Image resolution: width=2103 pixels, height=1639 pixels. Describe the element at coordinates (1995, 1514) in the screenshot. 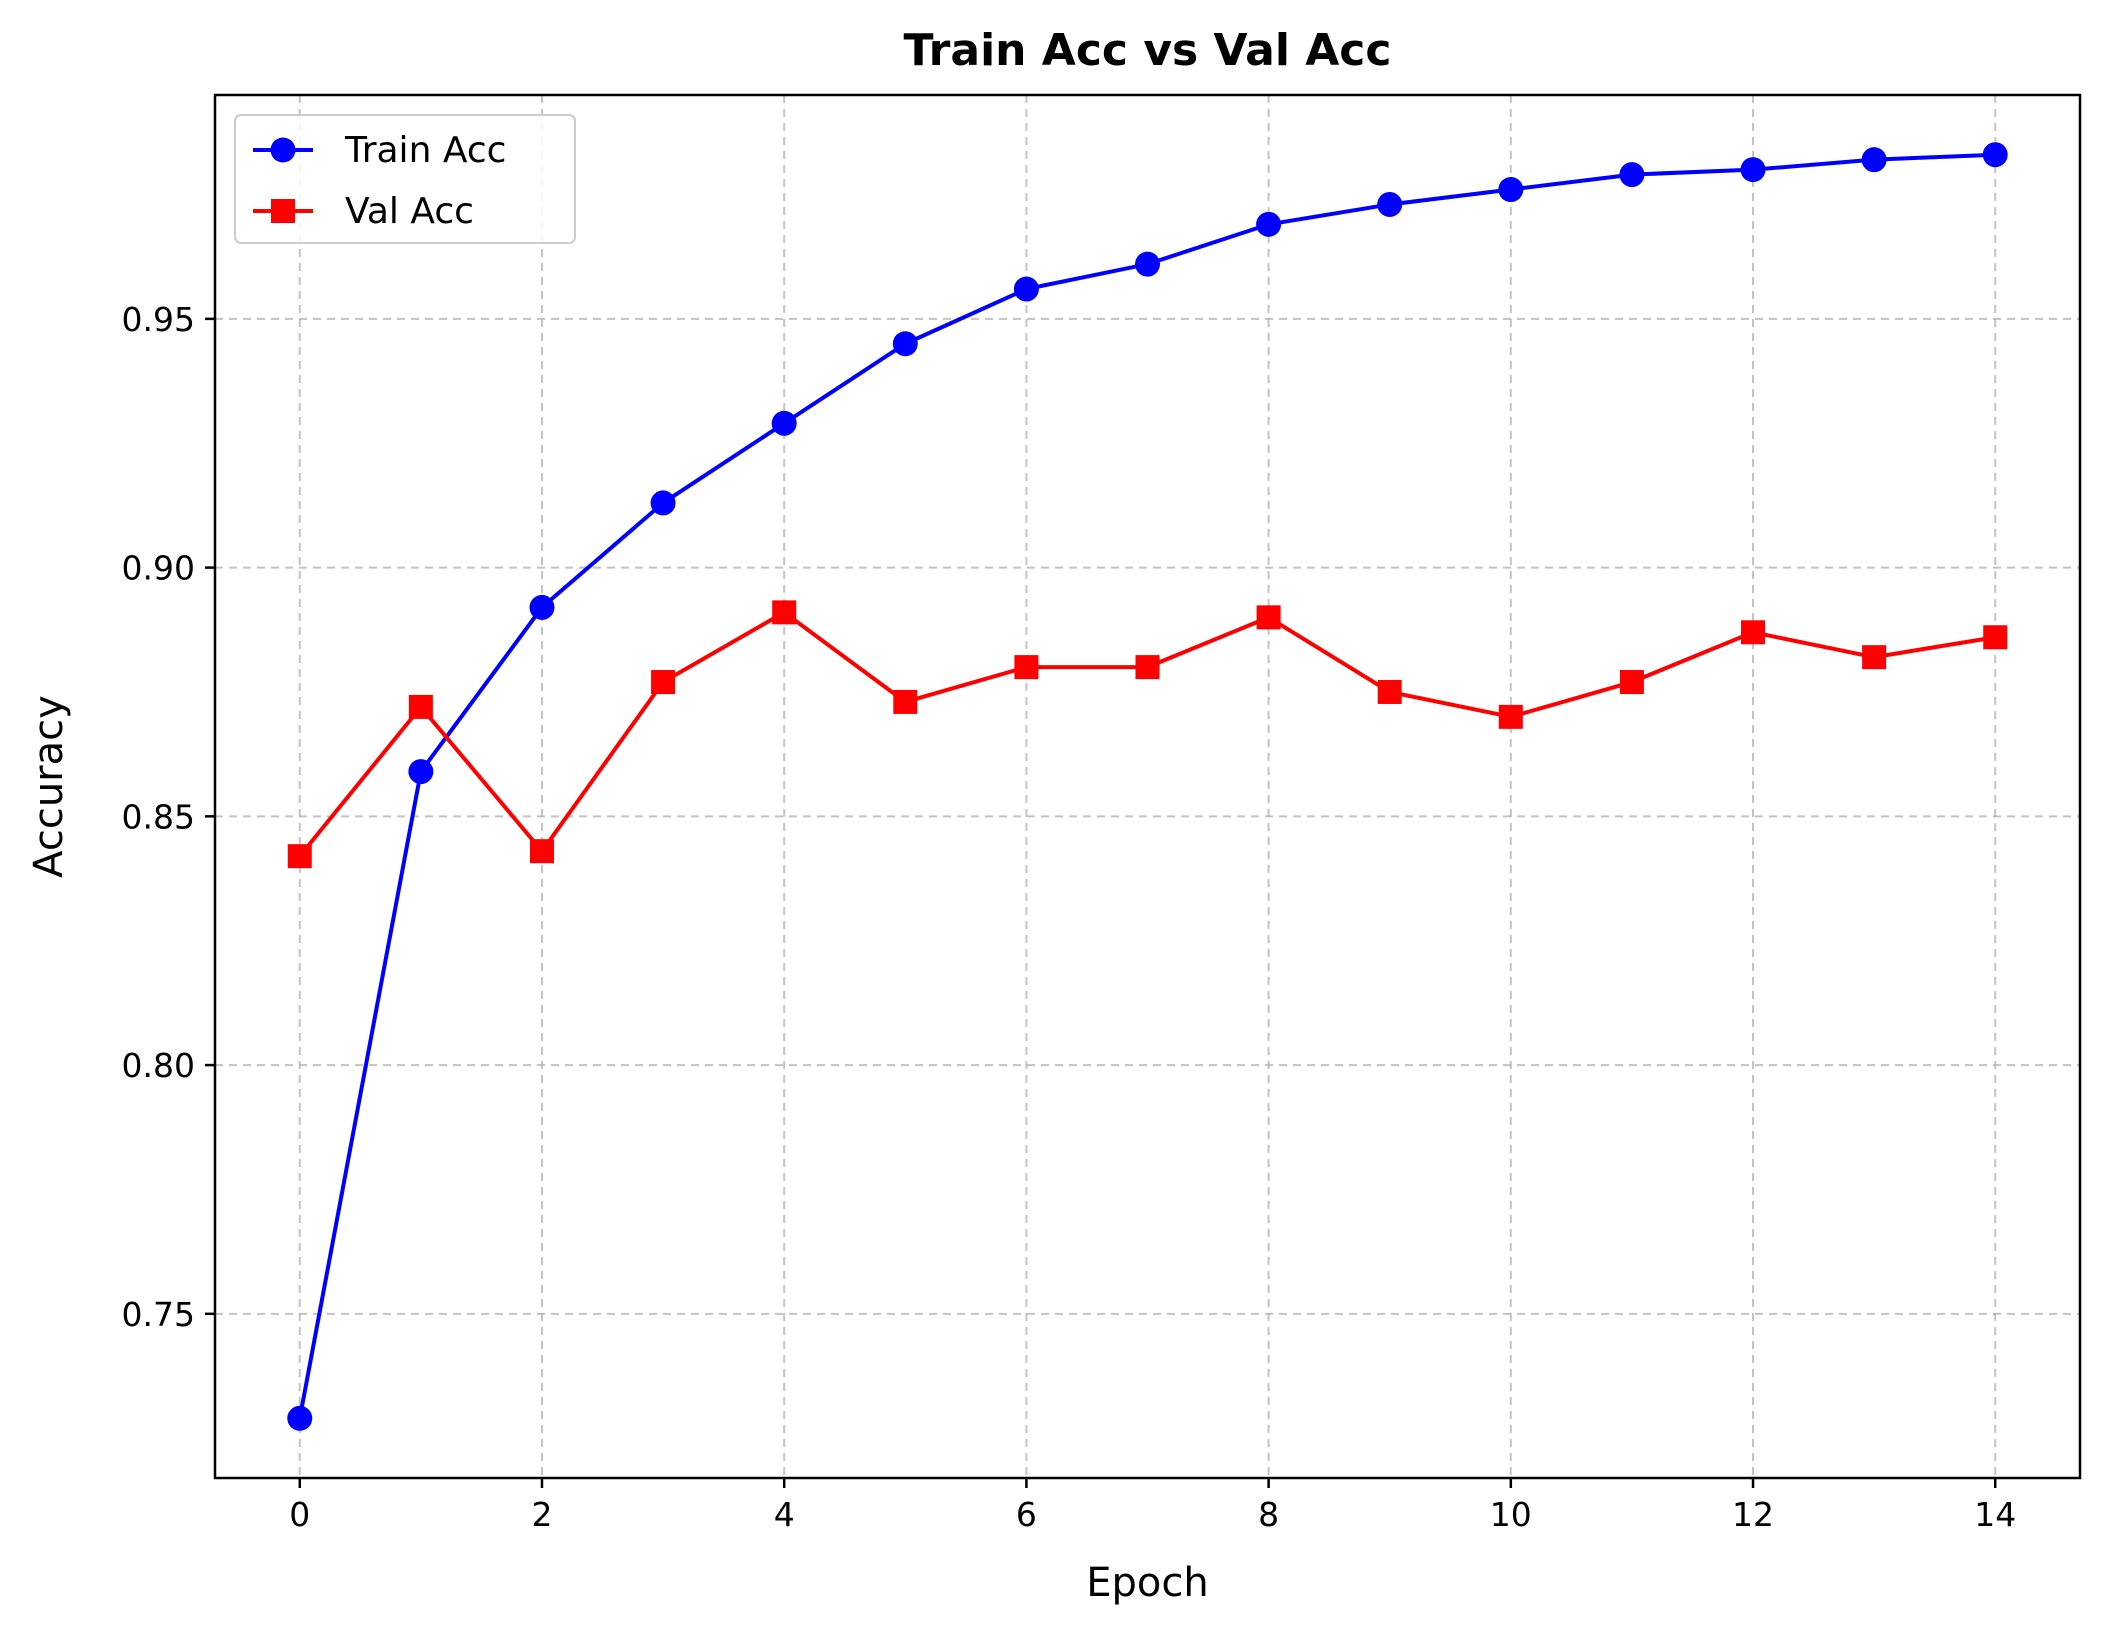

I see `x-tick-label: 14` at that location.